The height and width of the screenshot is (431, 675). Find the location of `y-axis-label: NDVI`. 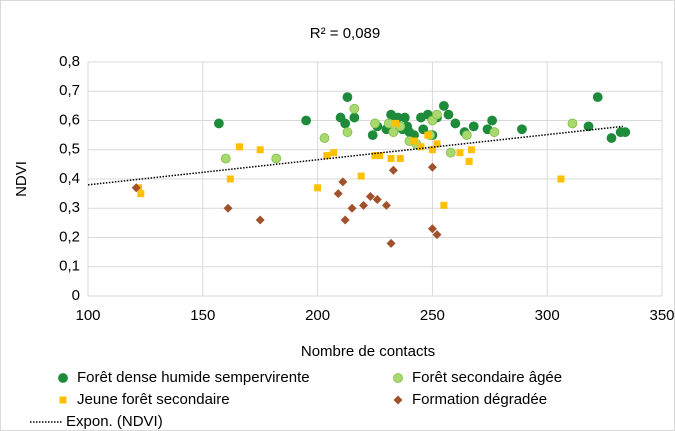

y-axis-label: NDVI is located at coordinates (21, 179).